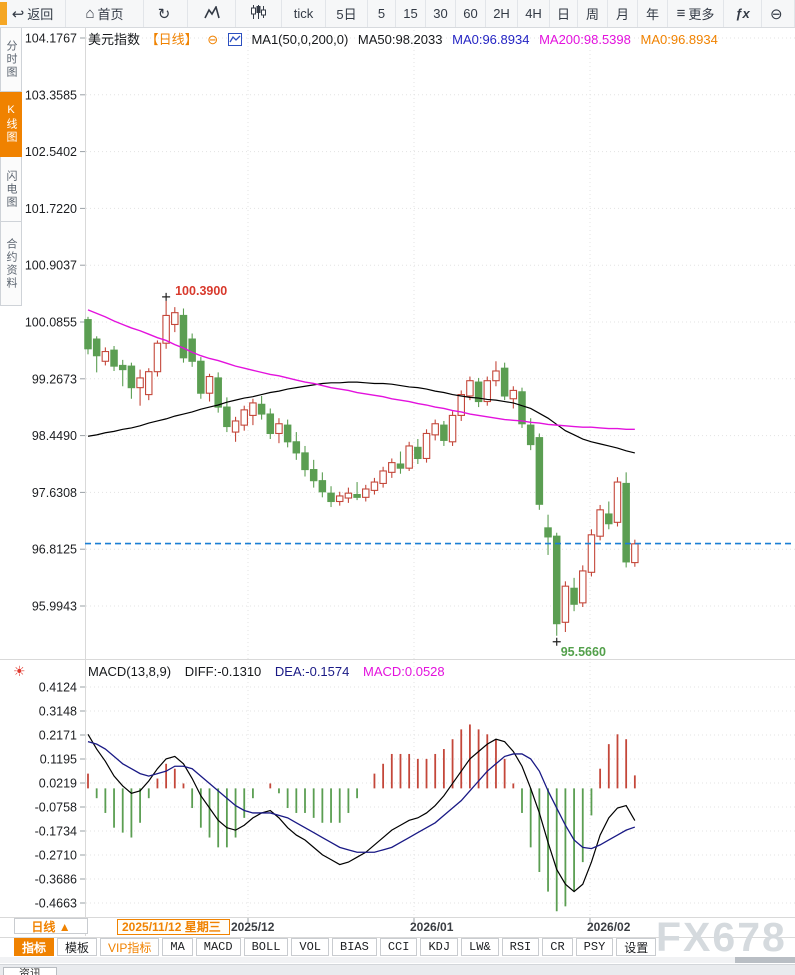 This screenshot has height=975, width=795. Describe the element at coordinates (19, 671) in the screenshot. I see `indicator-settings-icon: ☀` at that location.